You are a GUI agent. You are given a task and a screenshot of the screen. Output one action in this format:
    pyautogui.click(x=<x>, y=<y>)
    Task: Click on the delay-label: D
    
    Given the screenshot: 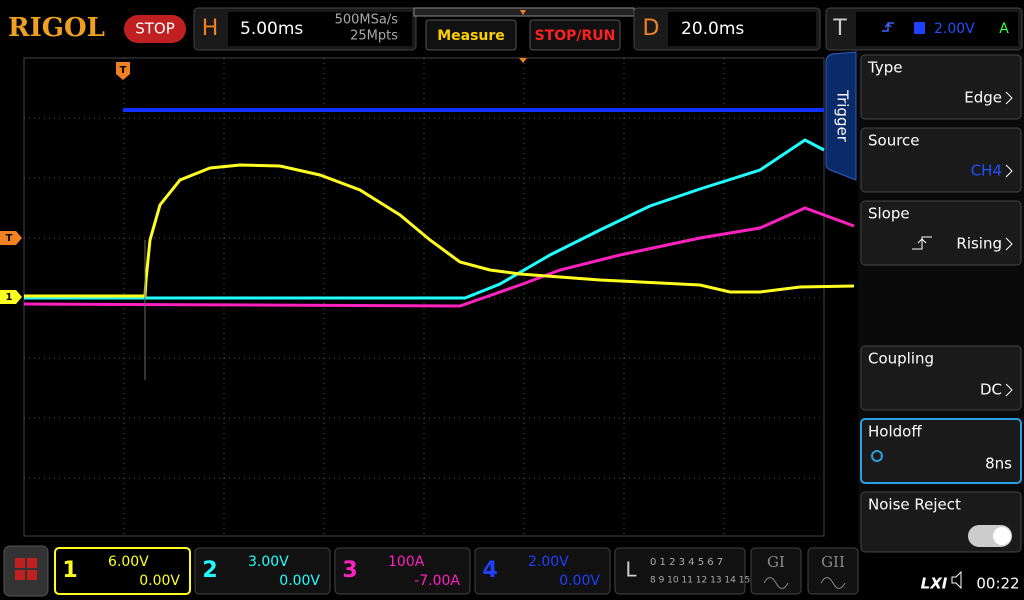 What is the action you would take?
    pyautogui.click(x=651, y=28)
    